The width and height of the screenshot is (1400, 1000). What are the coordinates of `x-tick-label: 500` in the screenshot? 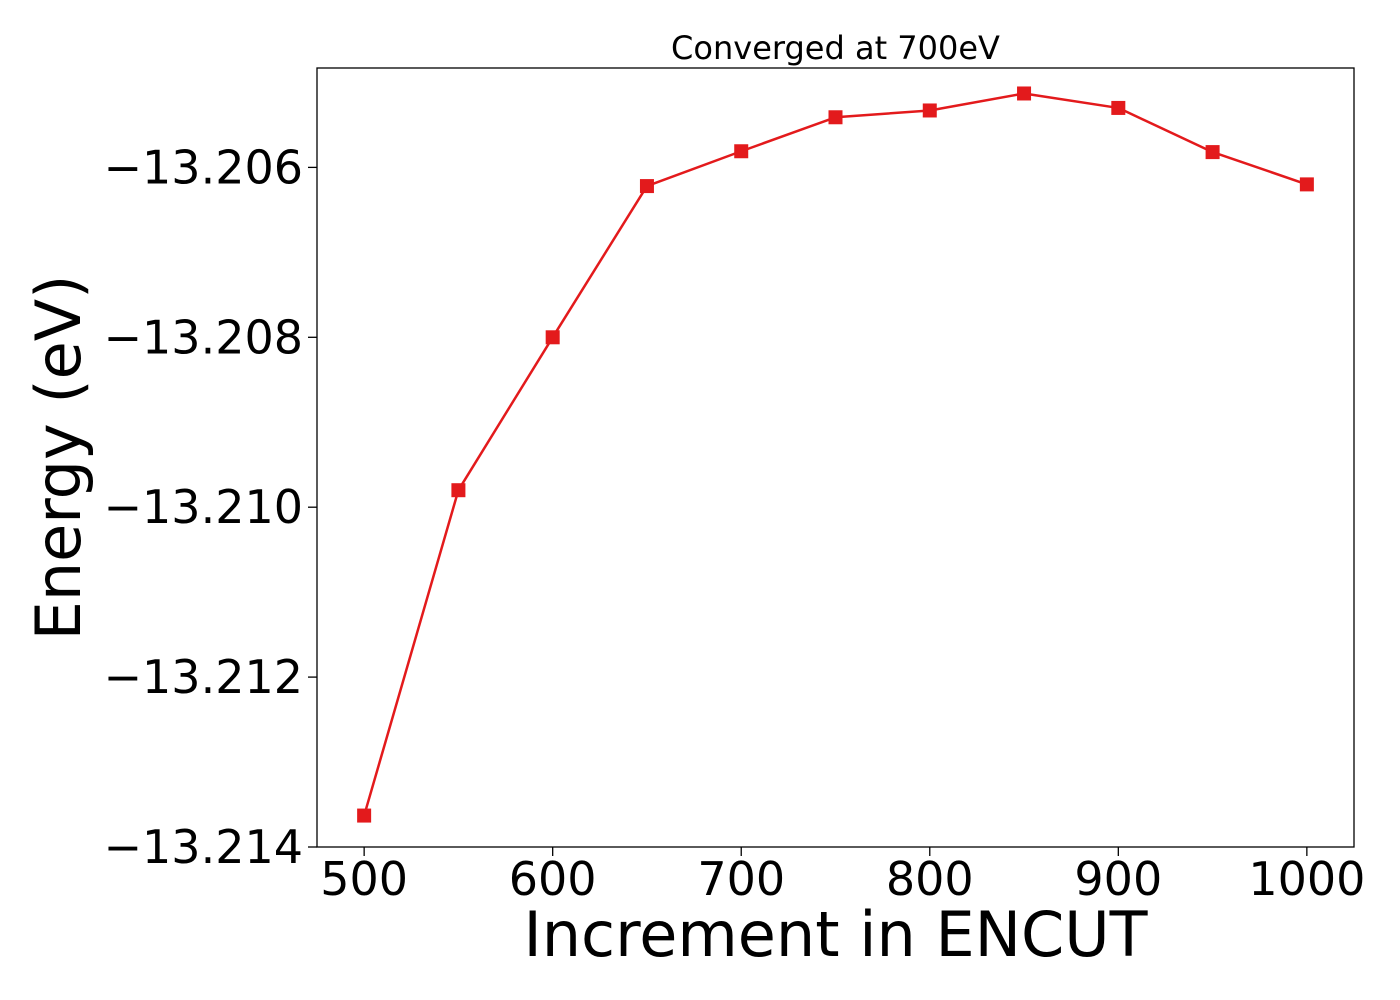 It's located at (364, 879).